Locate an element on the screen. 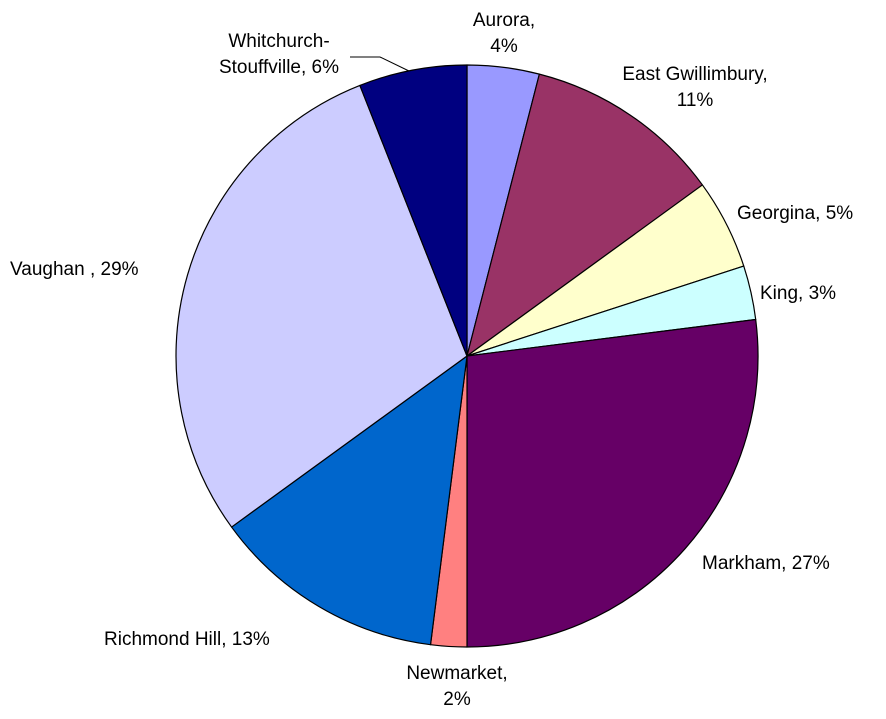  slice-label-line: Newmarket, is located at coordinates (456, 673).